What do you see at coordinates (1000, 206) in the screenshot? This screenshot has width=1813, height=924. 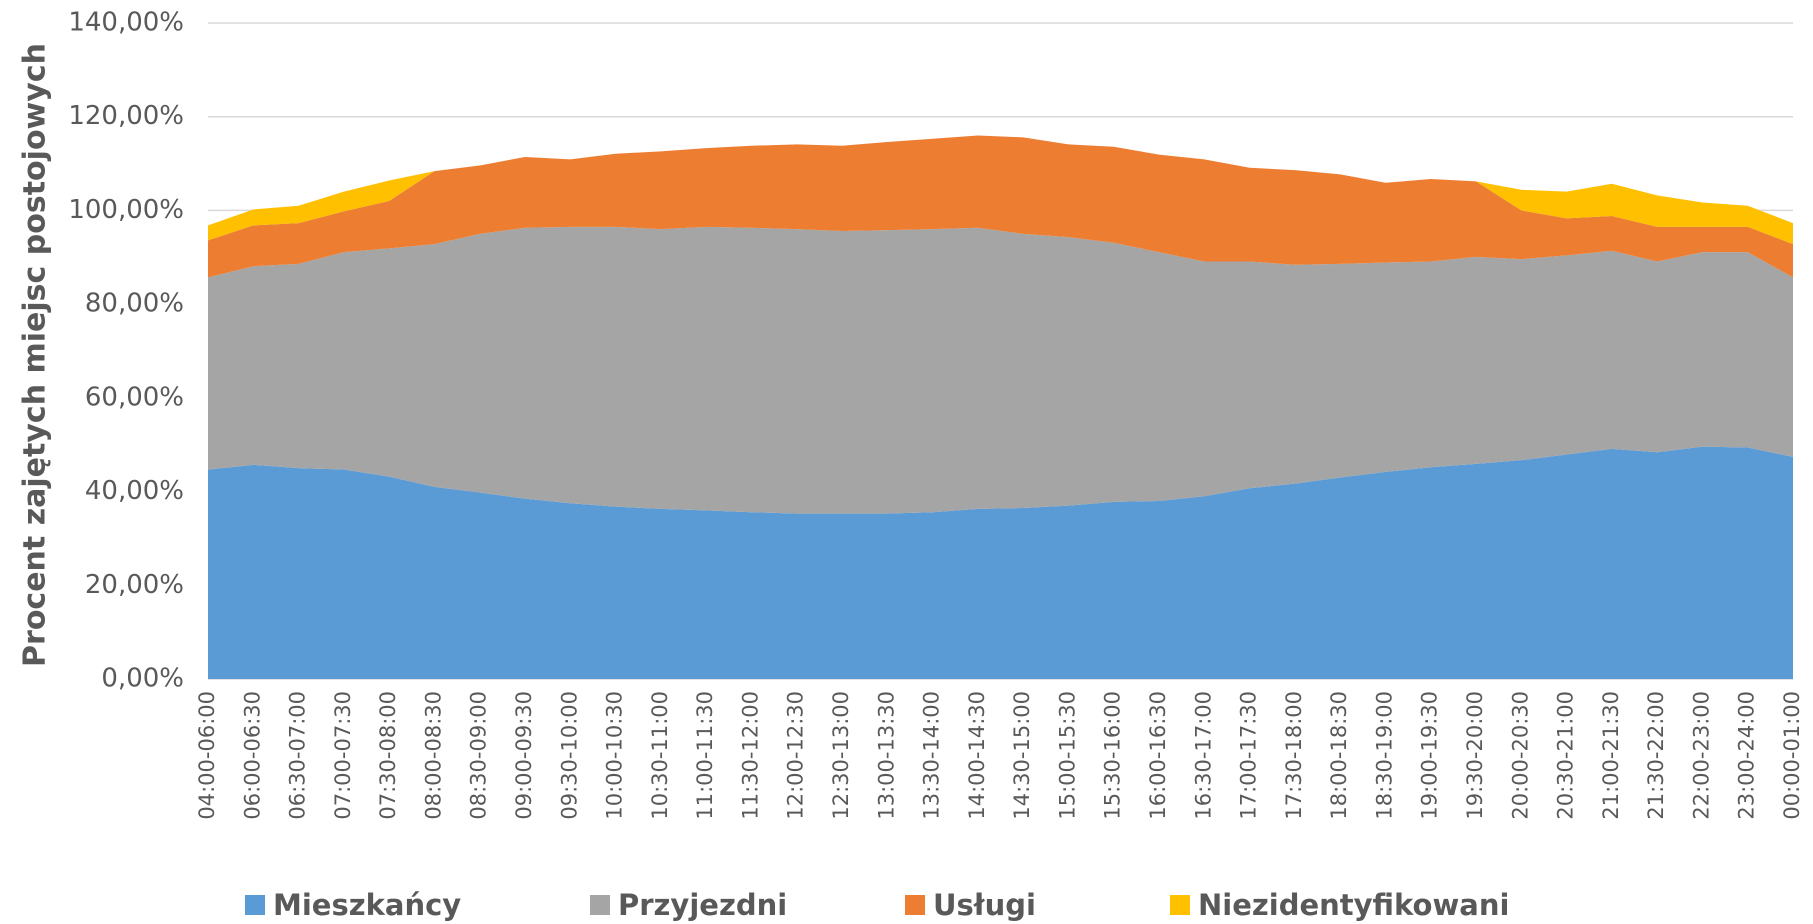 I see `area` at bounding box center [1000, 206].